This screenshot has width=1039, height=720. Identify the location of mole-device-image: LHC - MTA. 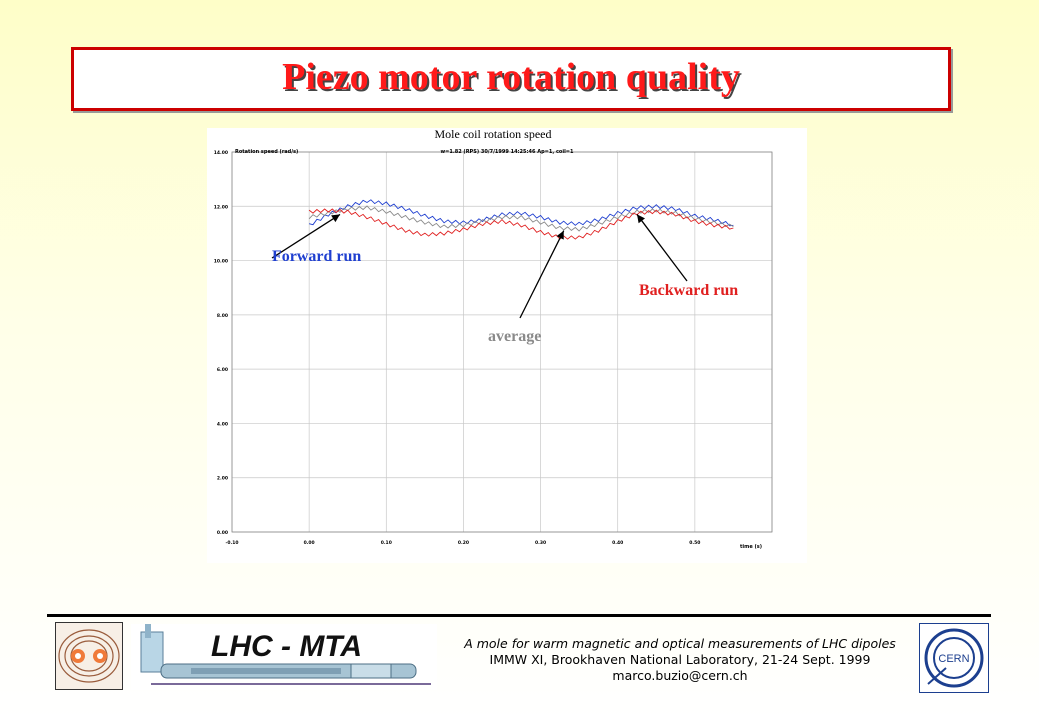
(284, 657).